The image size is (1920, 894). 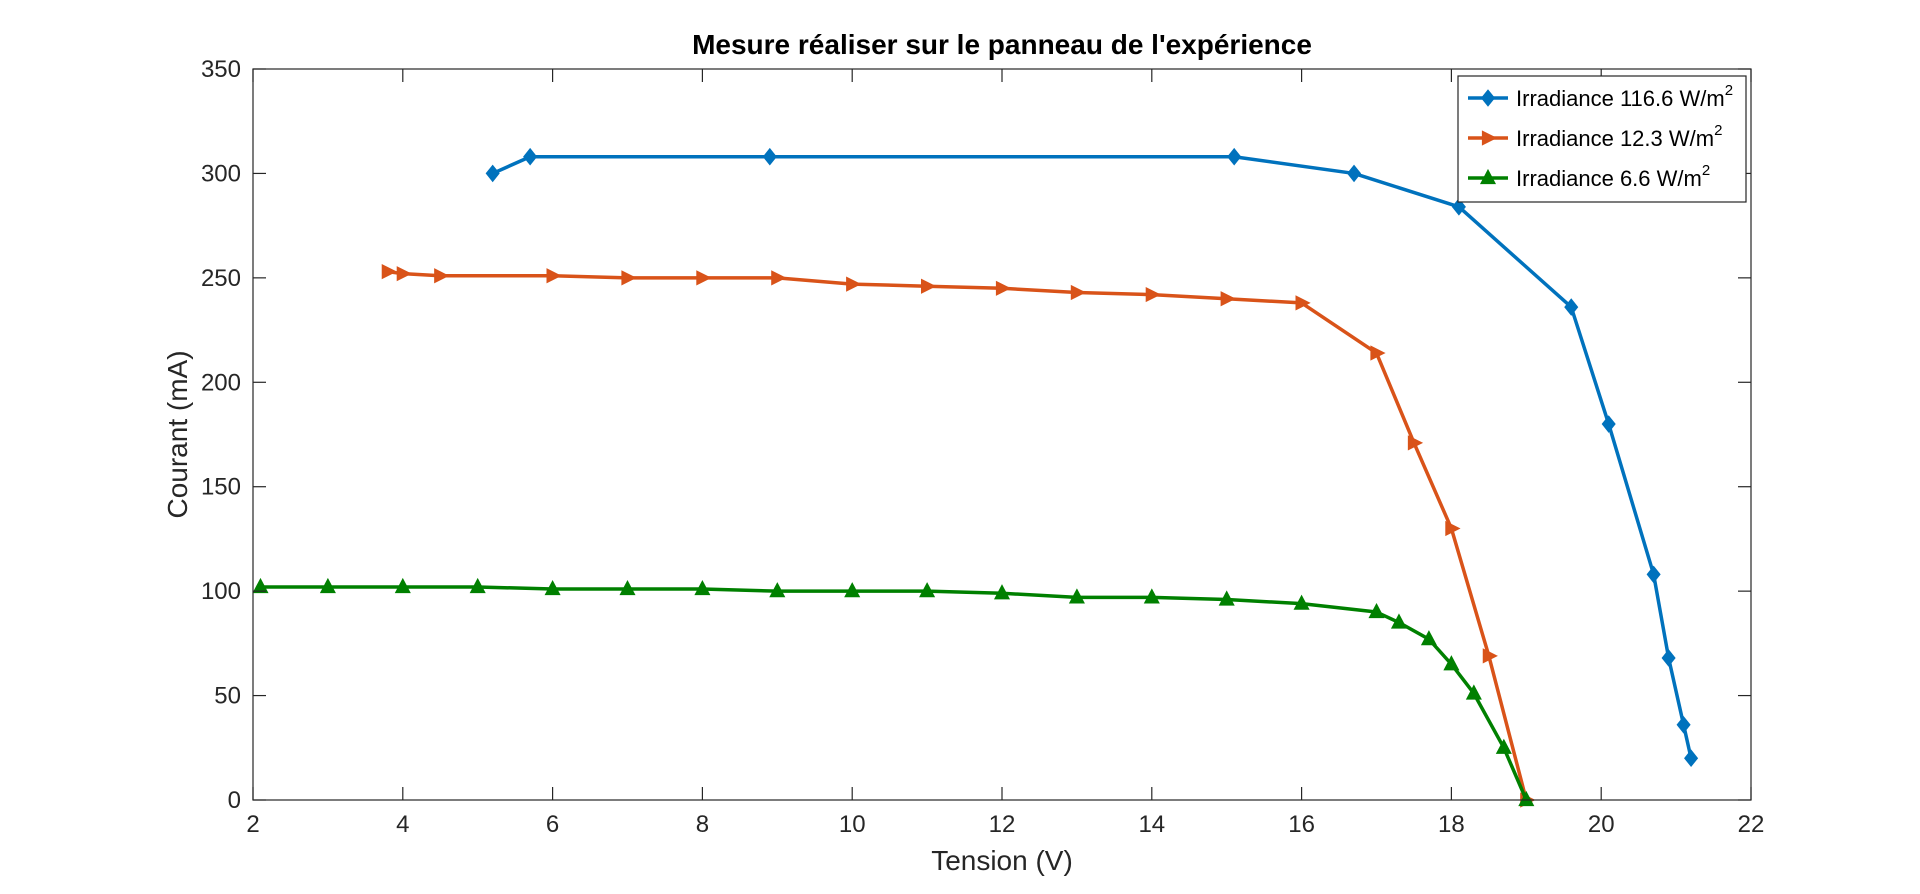 I want to click on y-tick-label: 300, so click(x=221, y=173).